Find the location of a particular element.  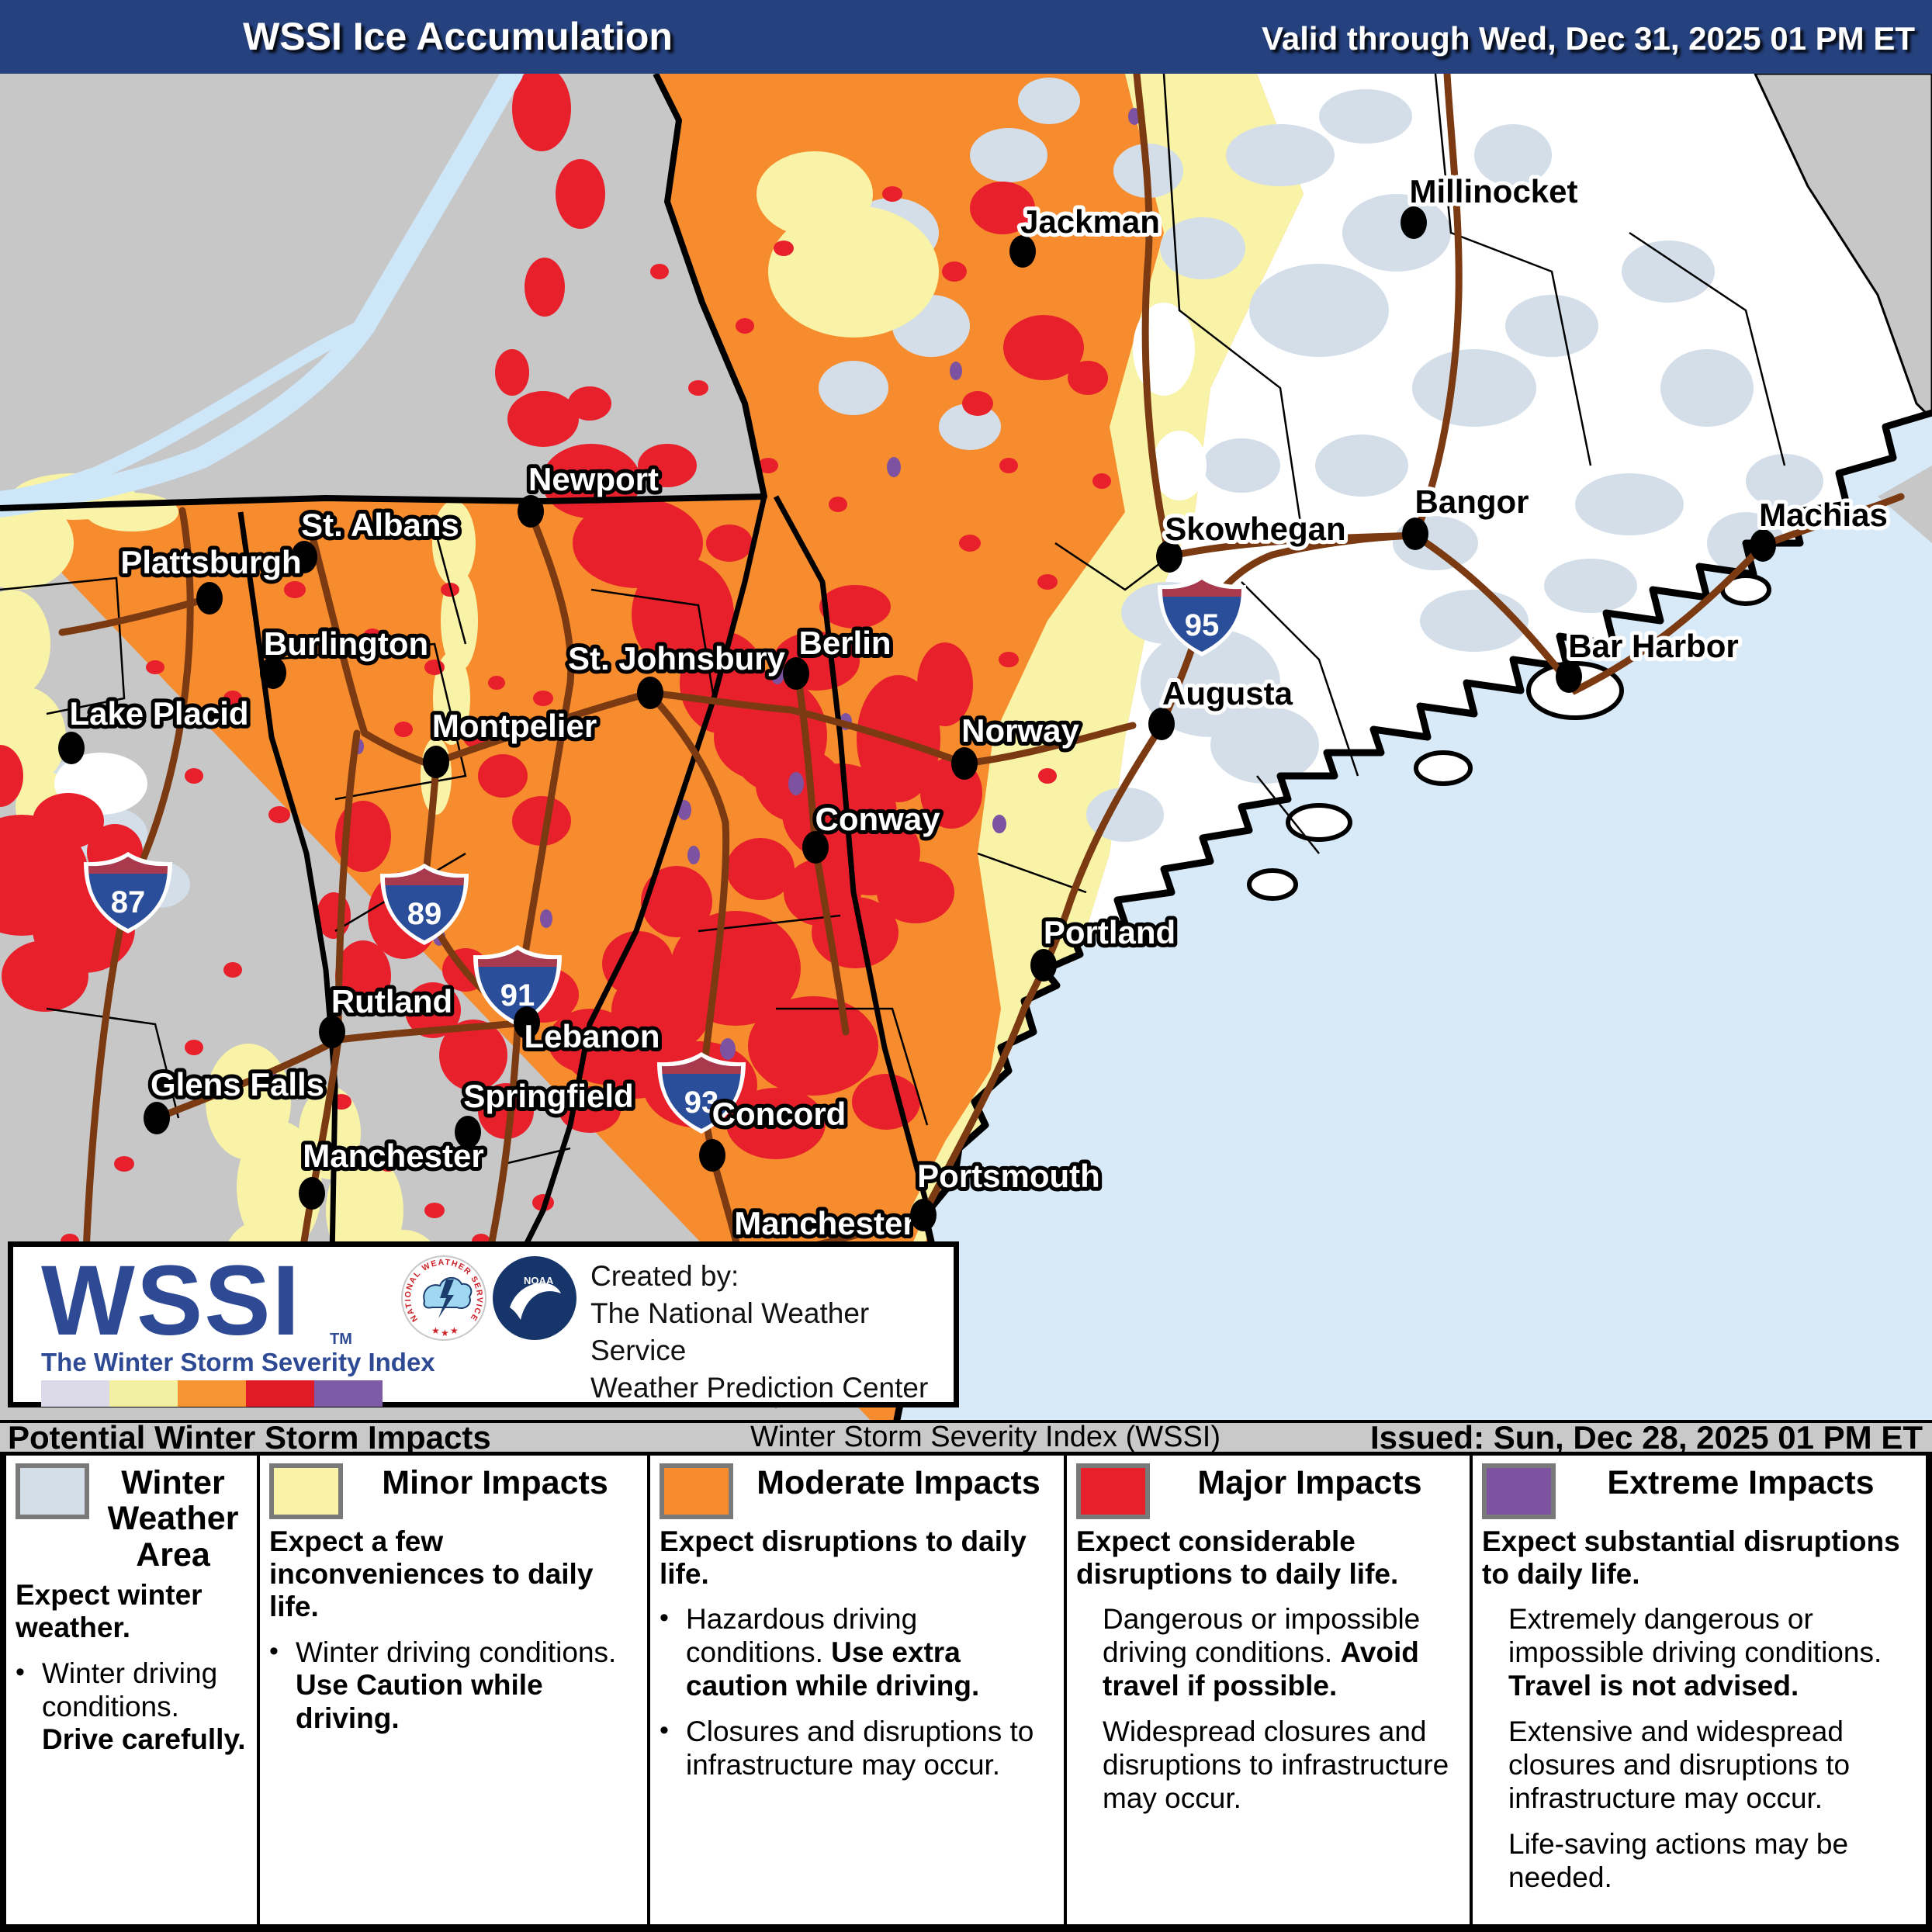

city-dot-st-albans is located at coordinates (304, 557).